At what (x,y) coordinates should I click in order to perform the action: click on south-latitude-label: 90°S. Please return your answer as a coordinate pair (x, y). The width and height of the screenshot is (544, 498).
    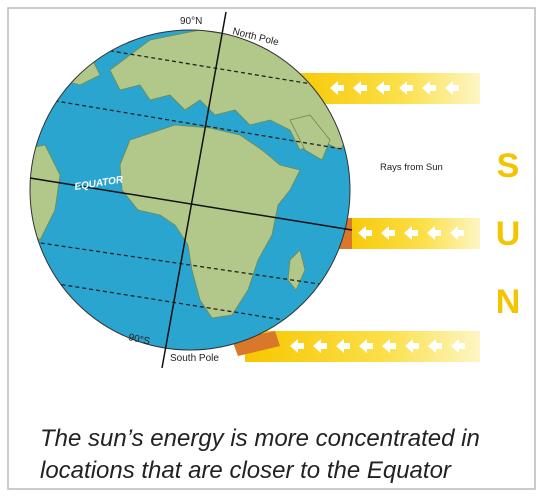
    Looking at the image, I should click on (139, 339).